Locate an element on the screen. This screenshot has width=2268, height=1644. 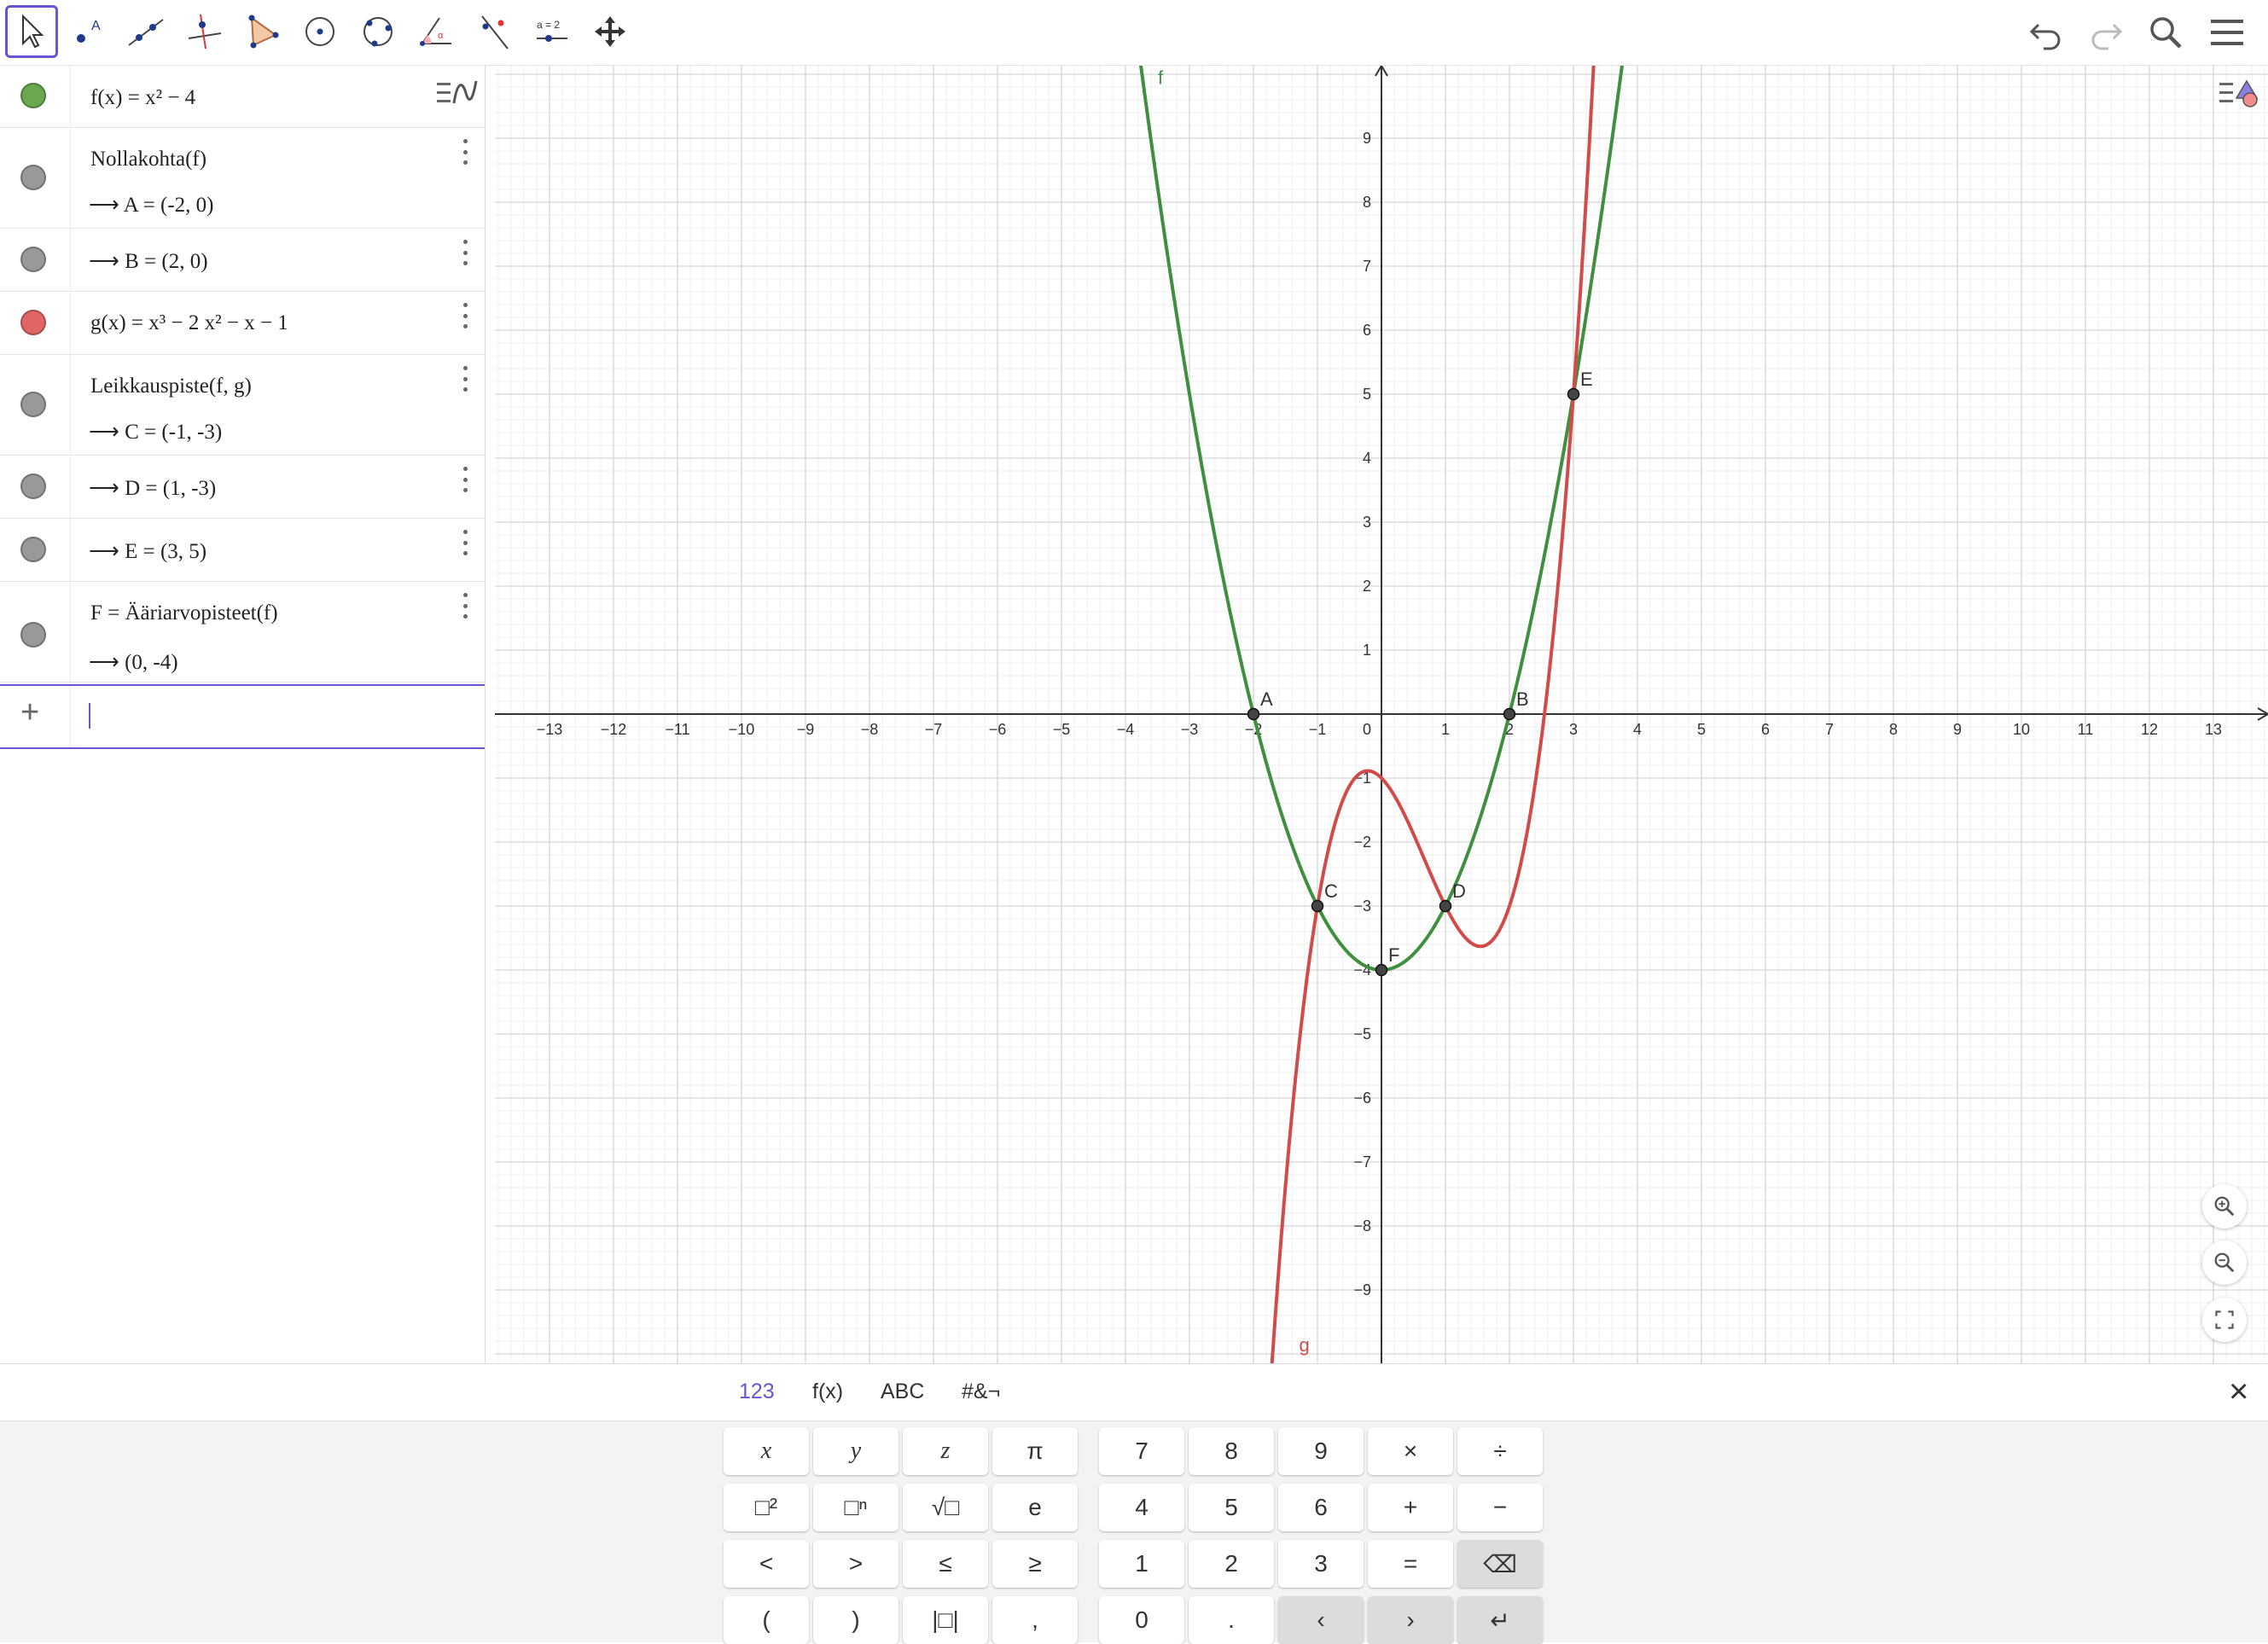
visibility-toggle-g is located at coordinates (33, 323).